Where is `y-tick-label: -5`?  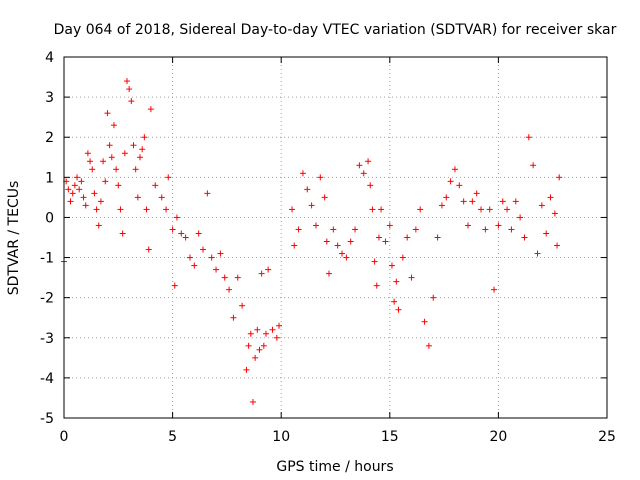 y-tick-label: -5 is located at coordinates (47, 419).